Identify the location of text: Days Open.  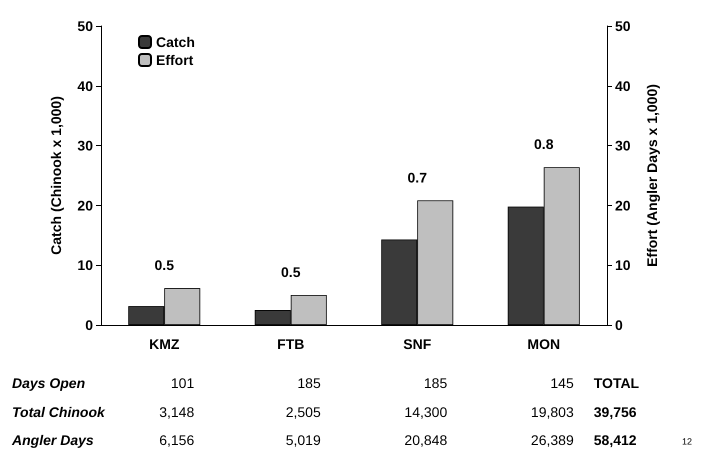
(49, 383).